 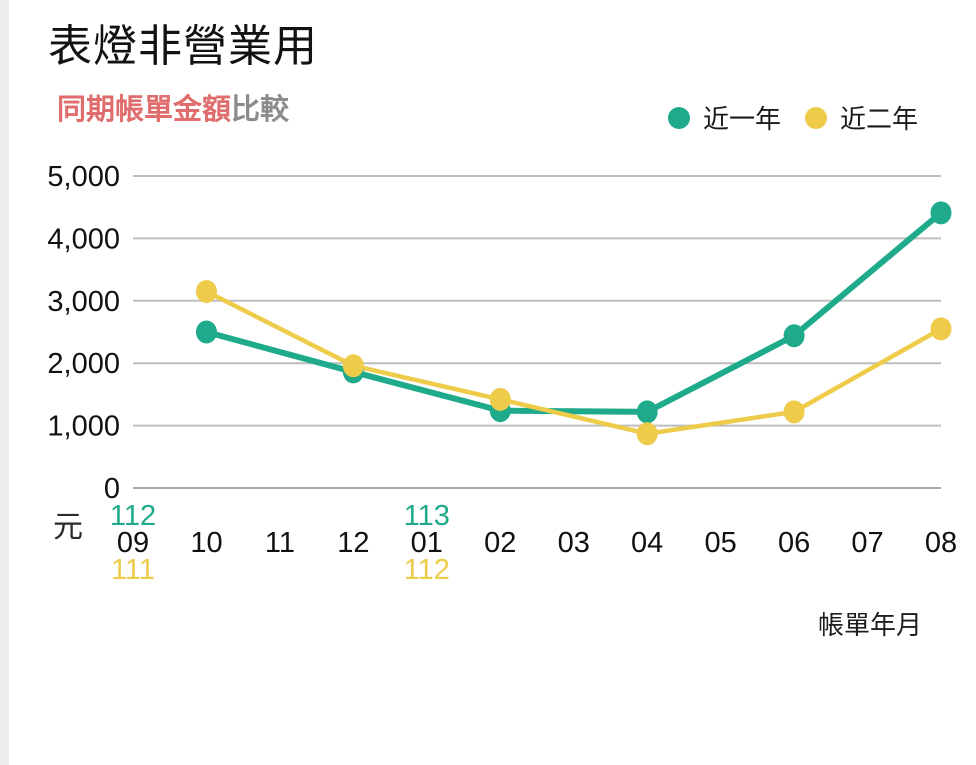 I want to click on x-tick-label: 09, so click(x=133, y=543).